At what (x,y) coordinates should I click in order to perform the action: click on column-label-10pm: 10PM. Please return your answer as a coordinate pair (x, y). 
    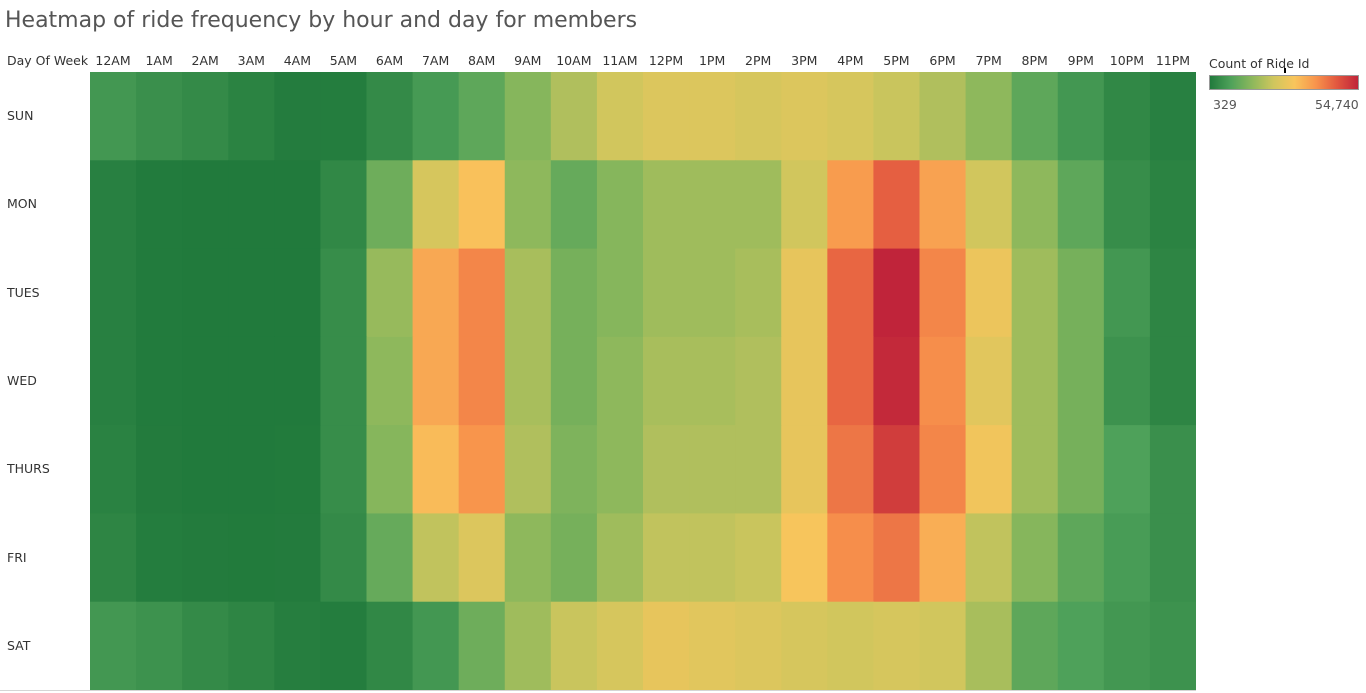
    Looking at the image, I should click on (1126, 60).